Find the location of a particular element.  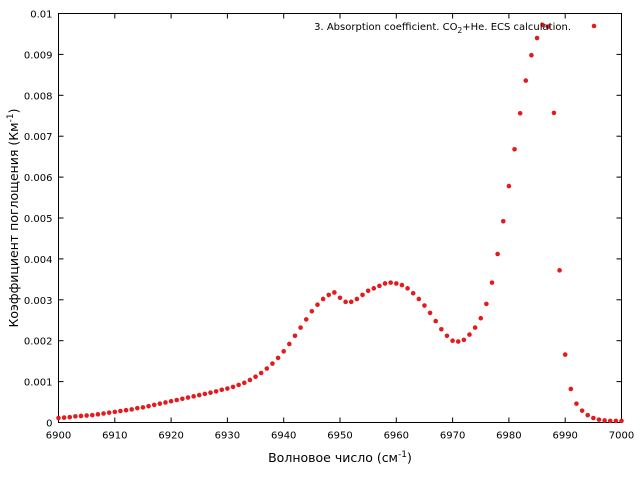

y-axis-label-close: ) is located at coordinates (13, 111).